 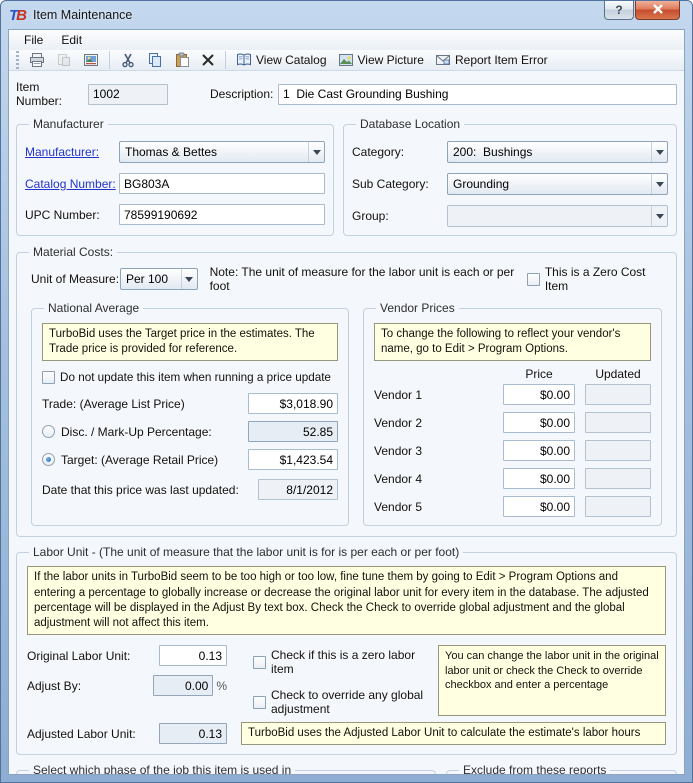 What do you see at coordinates (595, 279) in the screenshot?
I see `zero-cost-label: This is a Zero Cost Item` at bounding box center [595, 279].